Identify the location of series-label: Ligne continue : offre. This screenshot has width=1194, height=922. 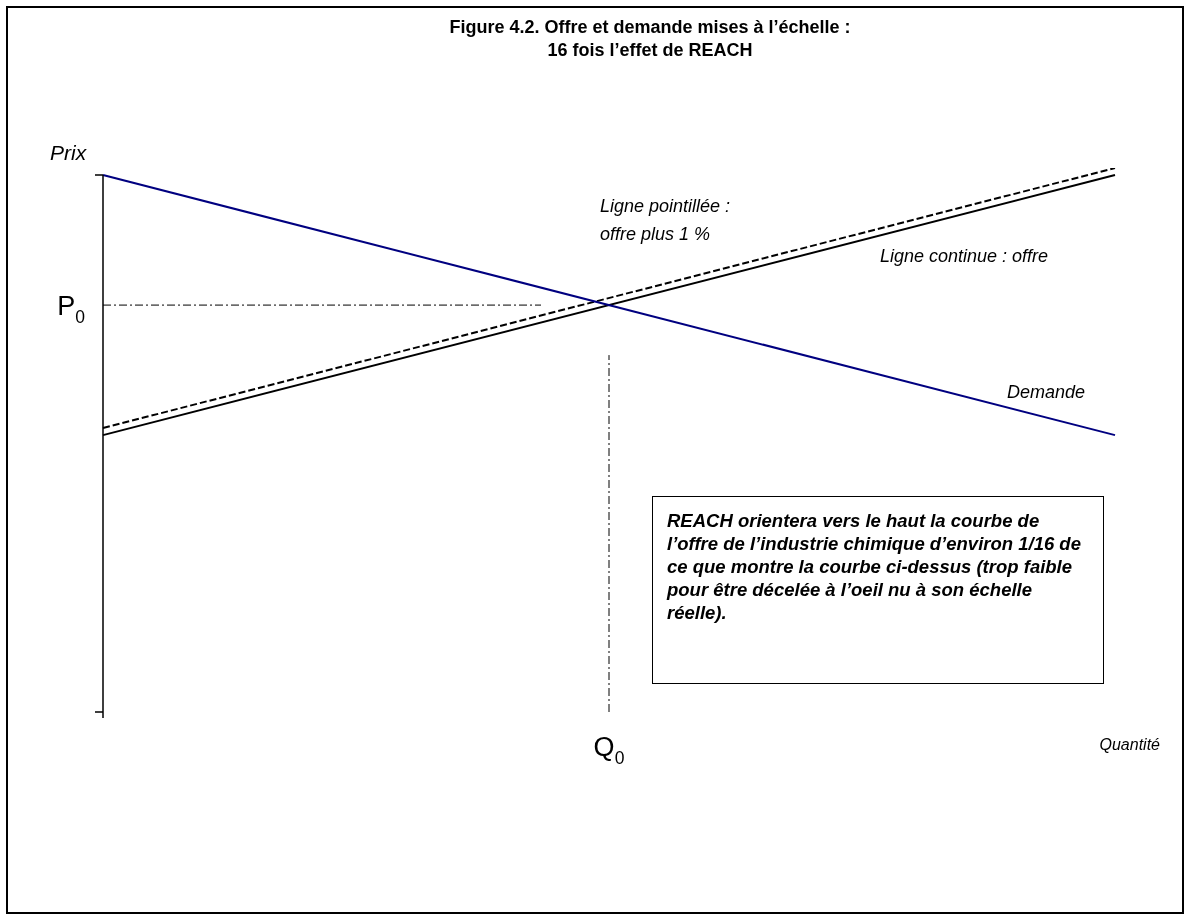
(964, 256).